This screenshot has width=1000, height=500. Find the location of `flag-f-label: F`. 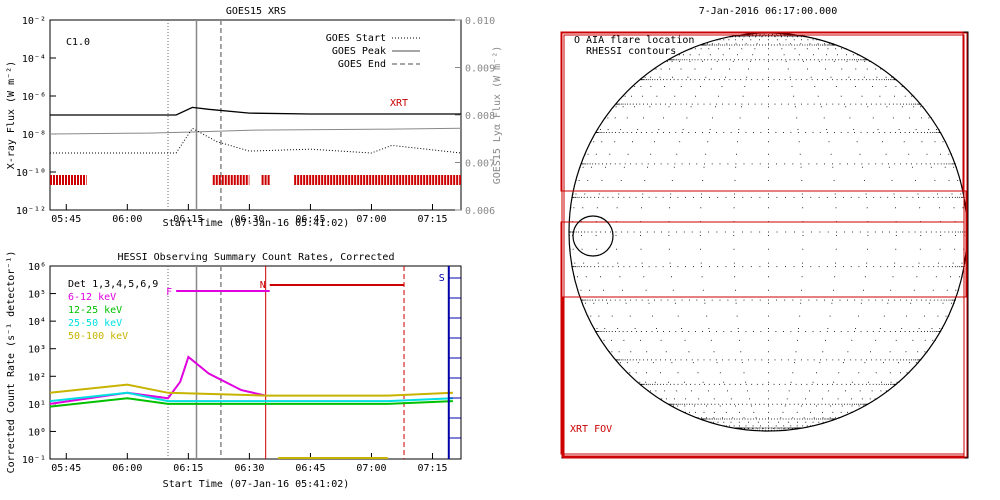

flag-f-label: F is located at coordinates (169, 292).